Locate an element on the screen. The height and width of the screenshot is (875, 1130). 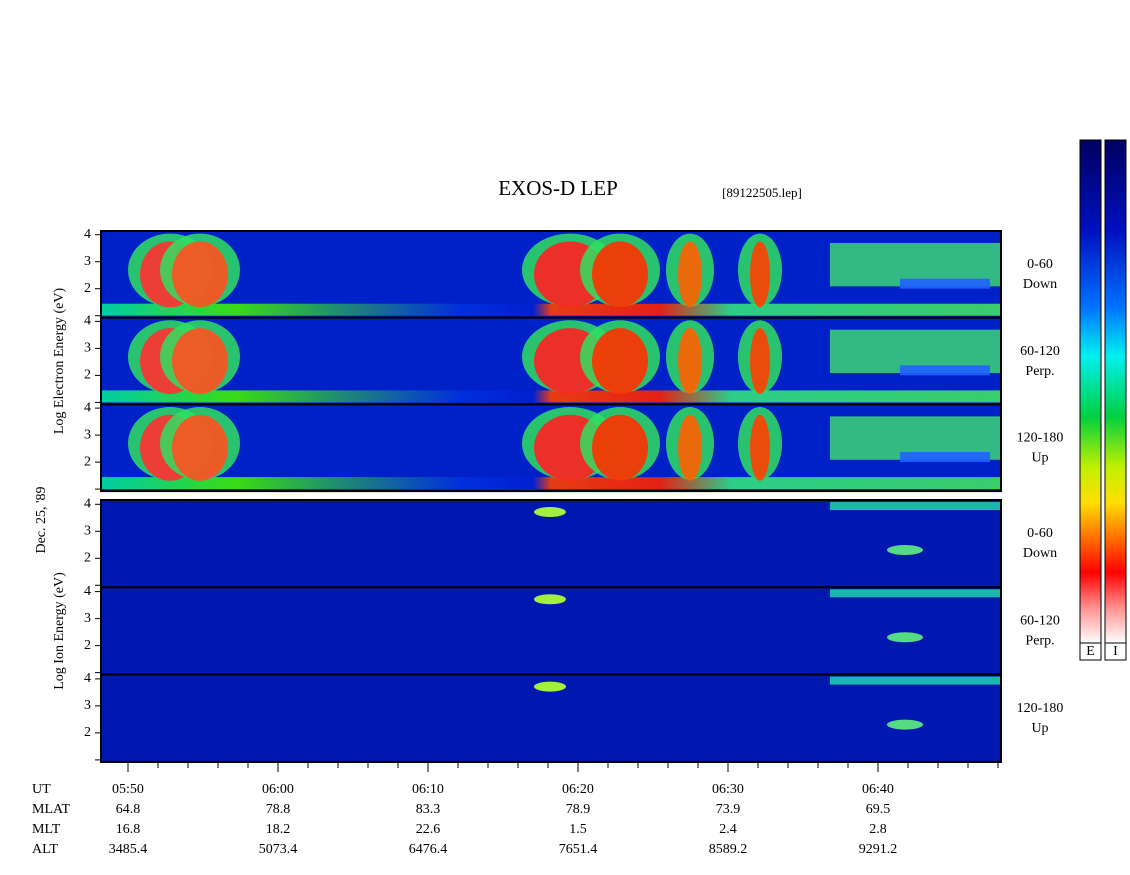
row-value: 9291.2 is located at coordinates (878, 849).